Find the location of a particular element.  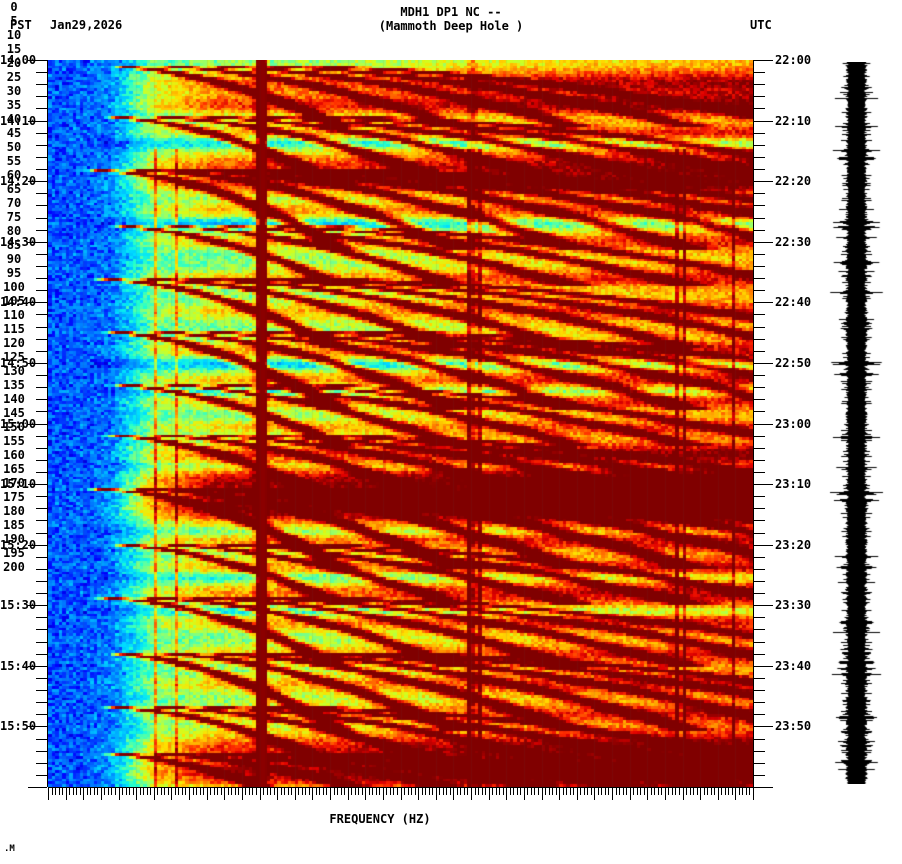

y-tick-label-left: 15:00 is located at coordinates (18, 424).